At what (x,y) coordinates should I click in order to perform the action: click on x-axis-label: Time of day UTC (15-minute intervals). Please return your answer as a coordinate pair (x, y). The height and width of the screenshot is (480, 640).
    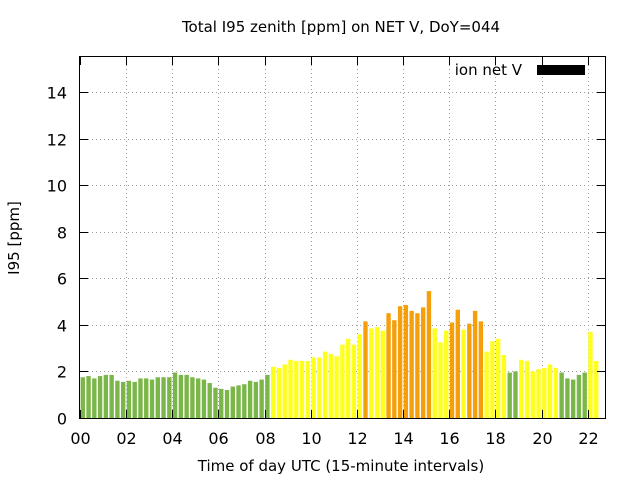
    Looking at the image, I should click on (340, 466).